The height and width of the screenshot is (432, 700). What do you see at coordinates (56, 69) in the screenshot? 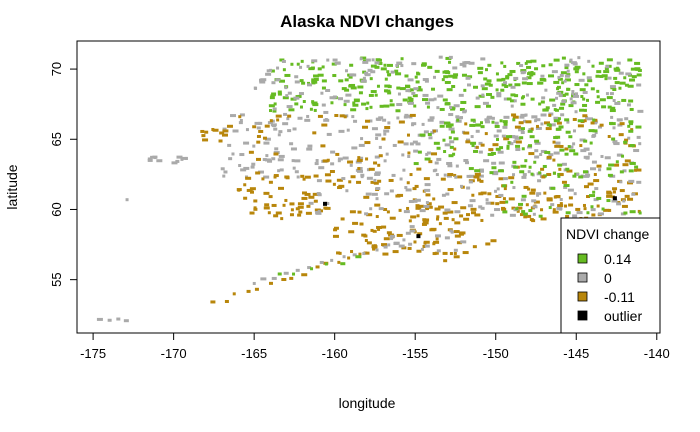
I see `y-tick-label: 70` at bounding box center [56, 69].